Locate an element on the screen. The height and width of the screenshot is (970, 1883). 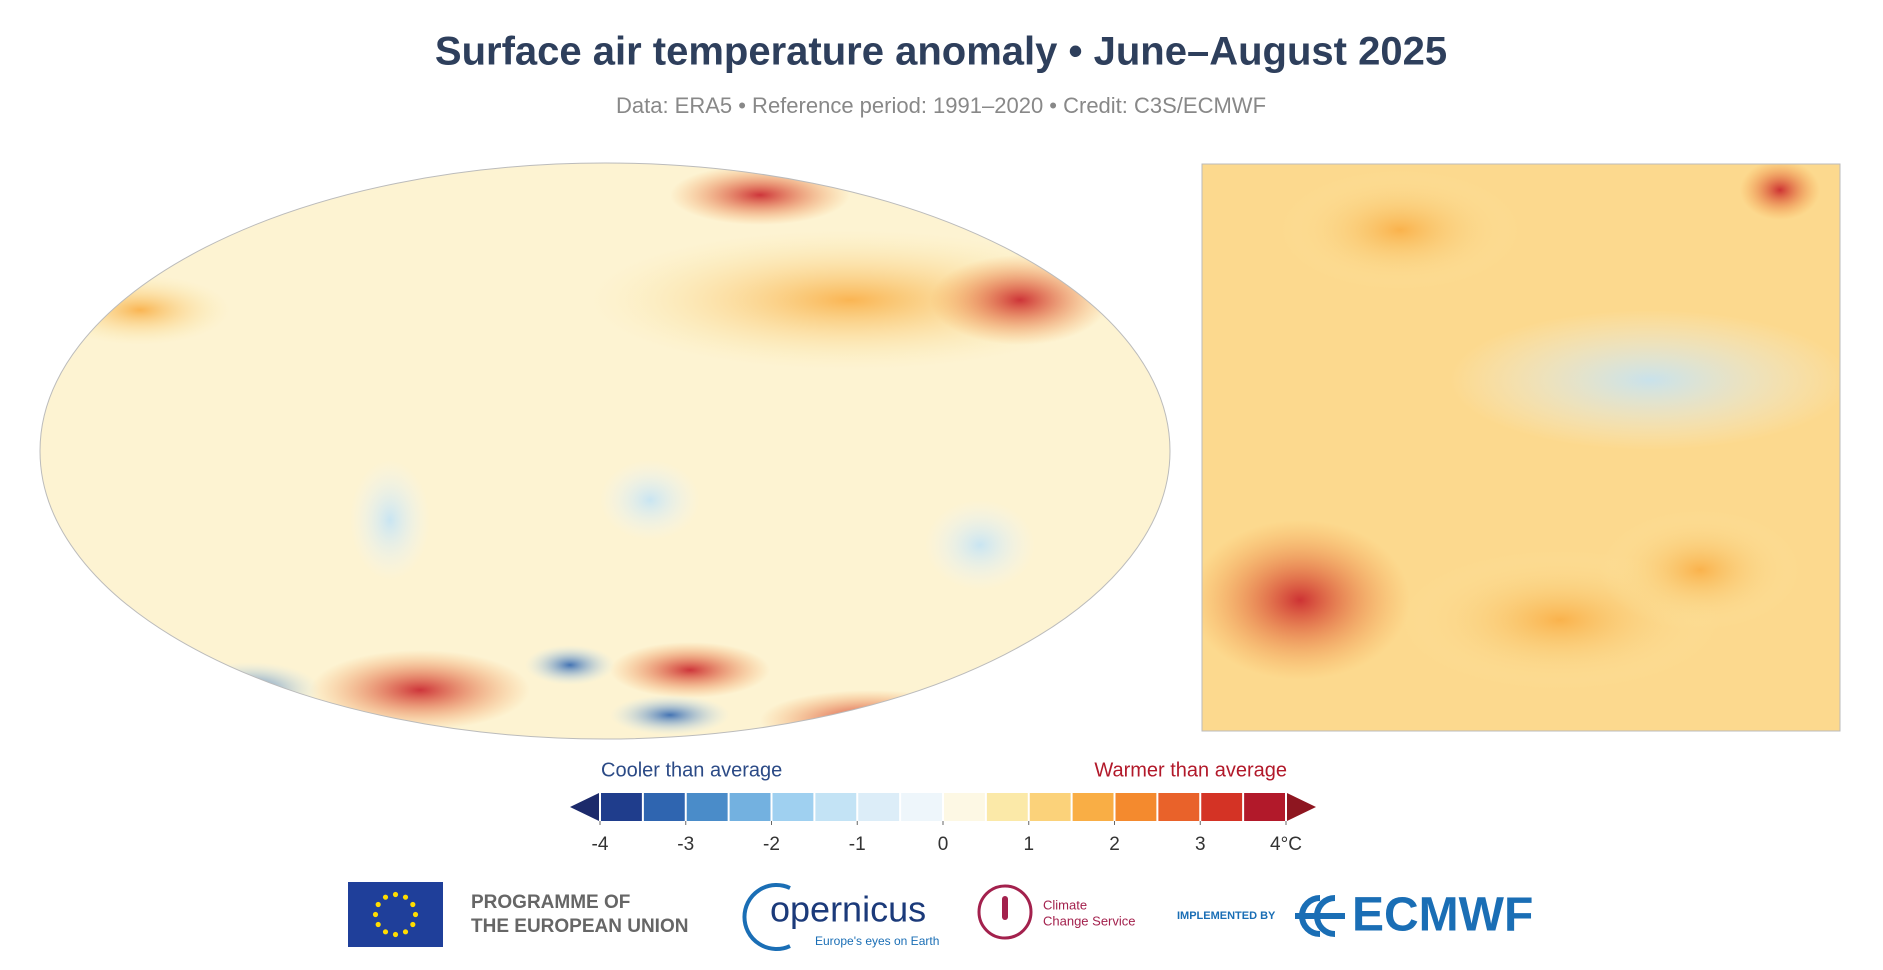
colorbar-tick-label: -3 is located at coordinates (685, 844).